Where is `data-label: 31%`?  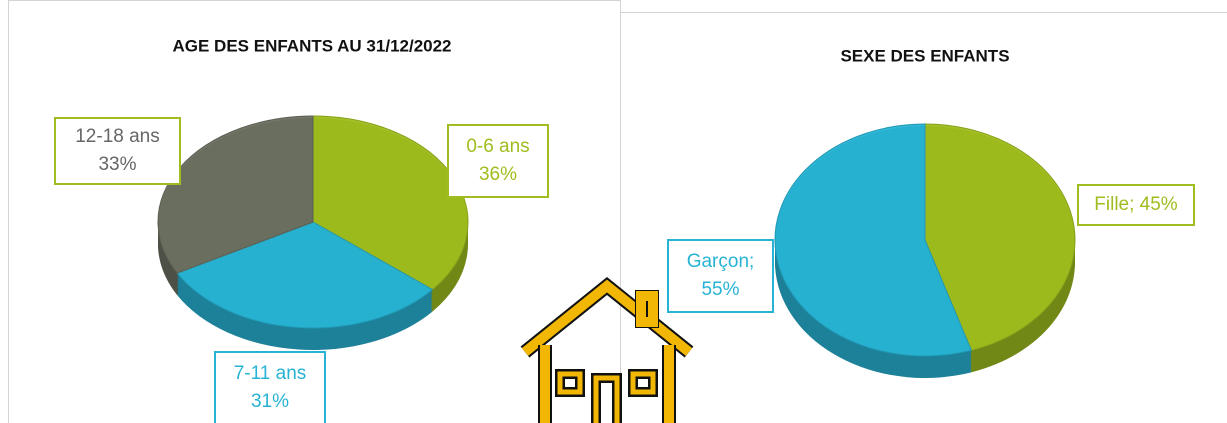
data-label: 31% is located at coordinates (270, 401).